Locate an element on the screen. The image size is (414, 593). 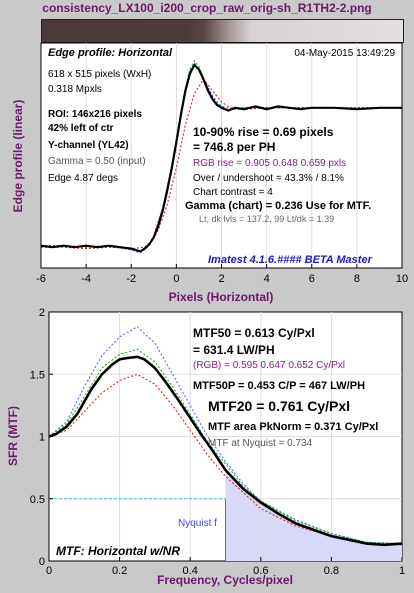
edge-tick-labels: -6 -4 -2 0 2 4 6 8 10 is located at coordinates (222, 274).